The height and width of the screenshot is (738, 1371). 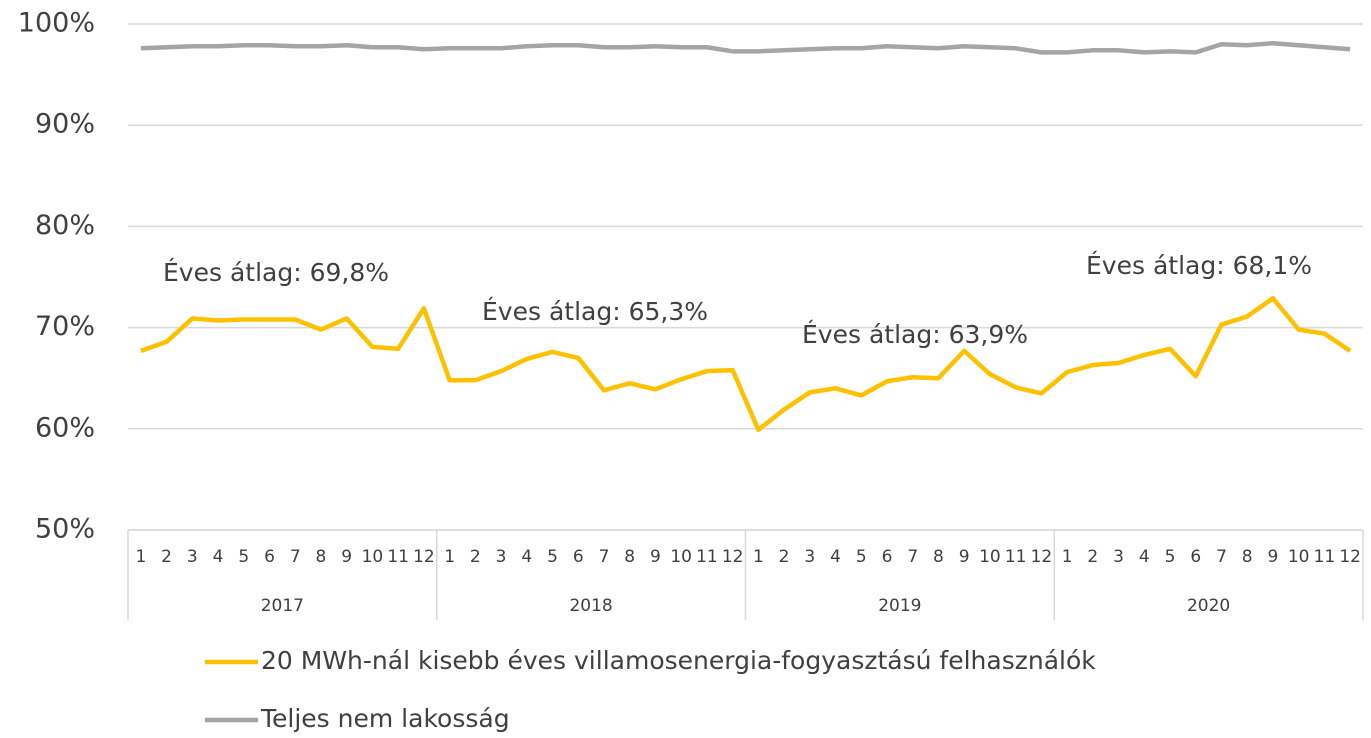 I want to click on year-label: 2017, so click(x=282, y=606).